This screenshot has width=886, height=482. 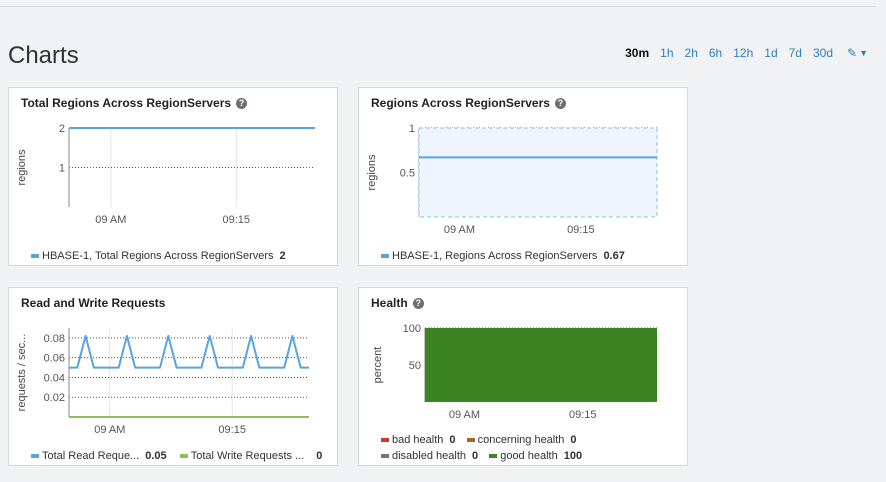 I want to click on range-30d: 30d, so click(x=823, y=53).